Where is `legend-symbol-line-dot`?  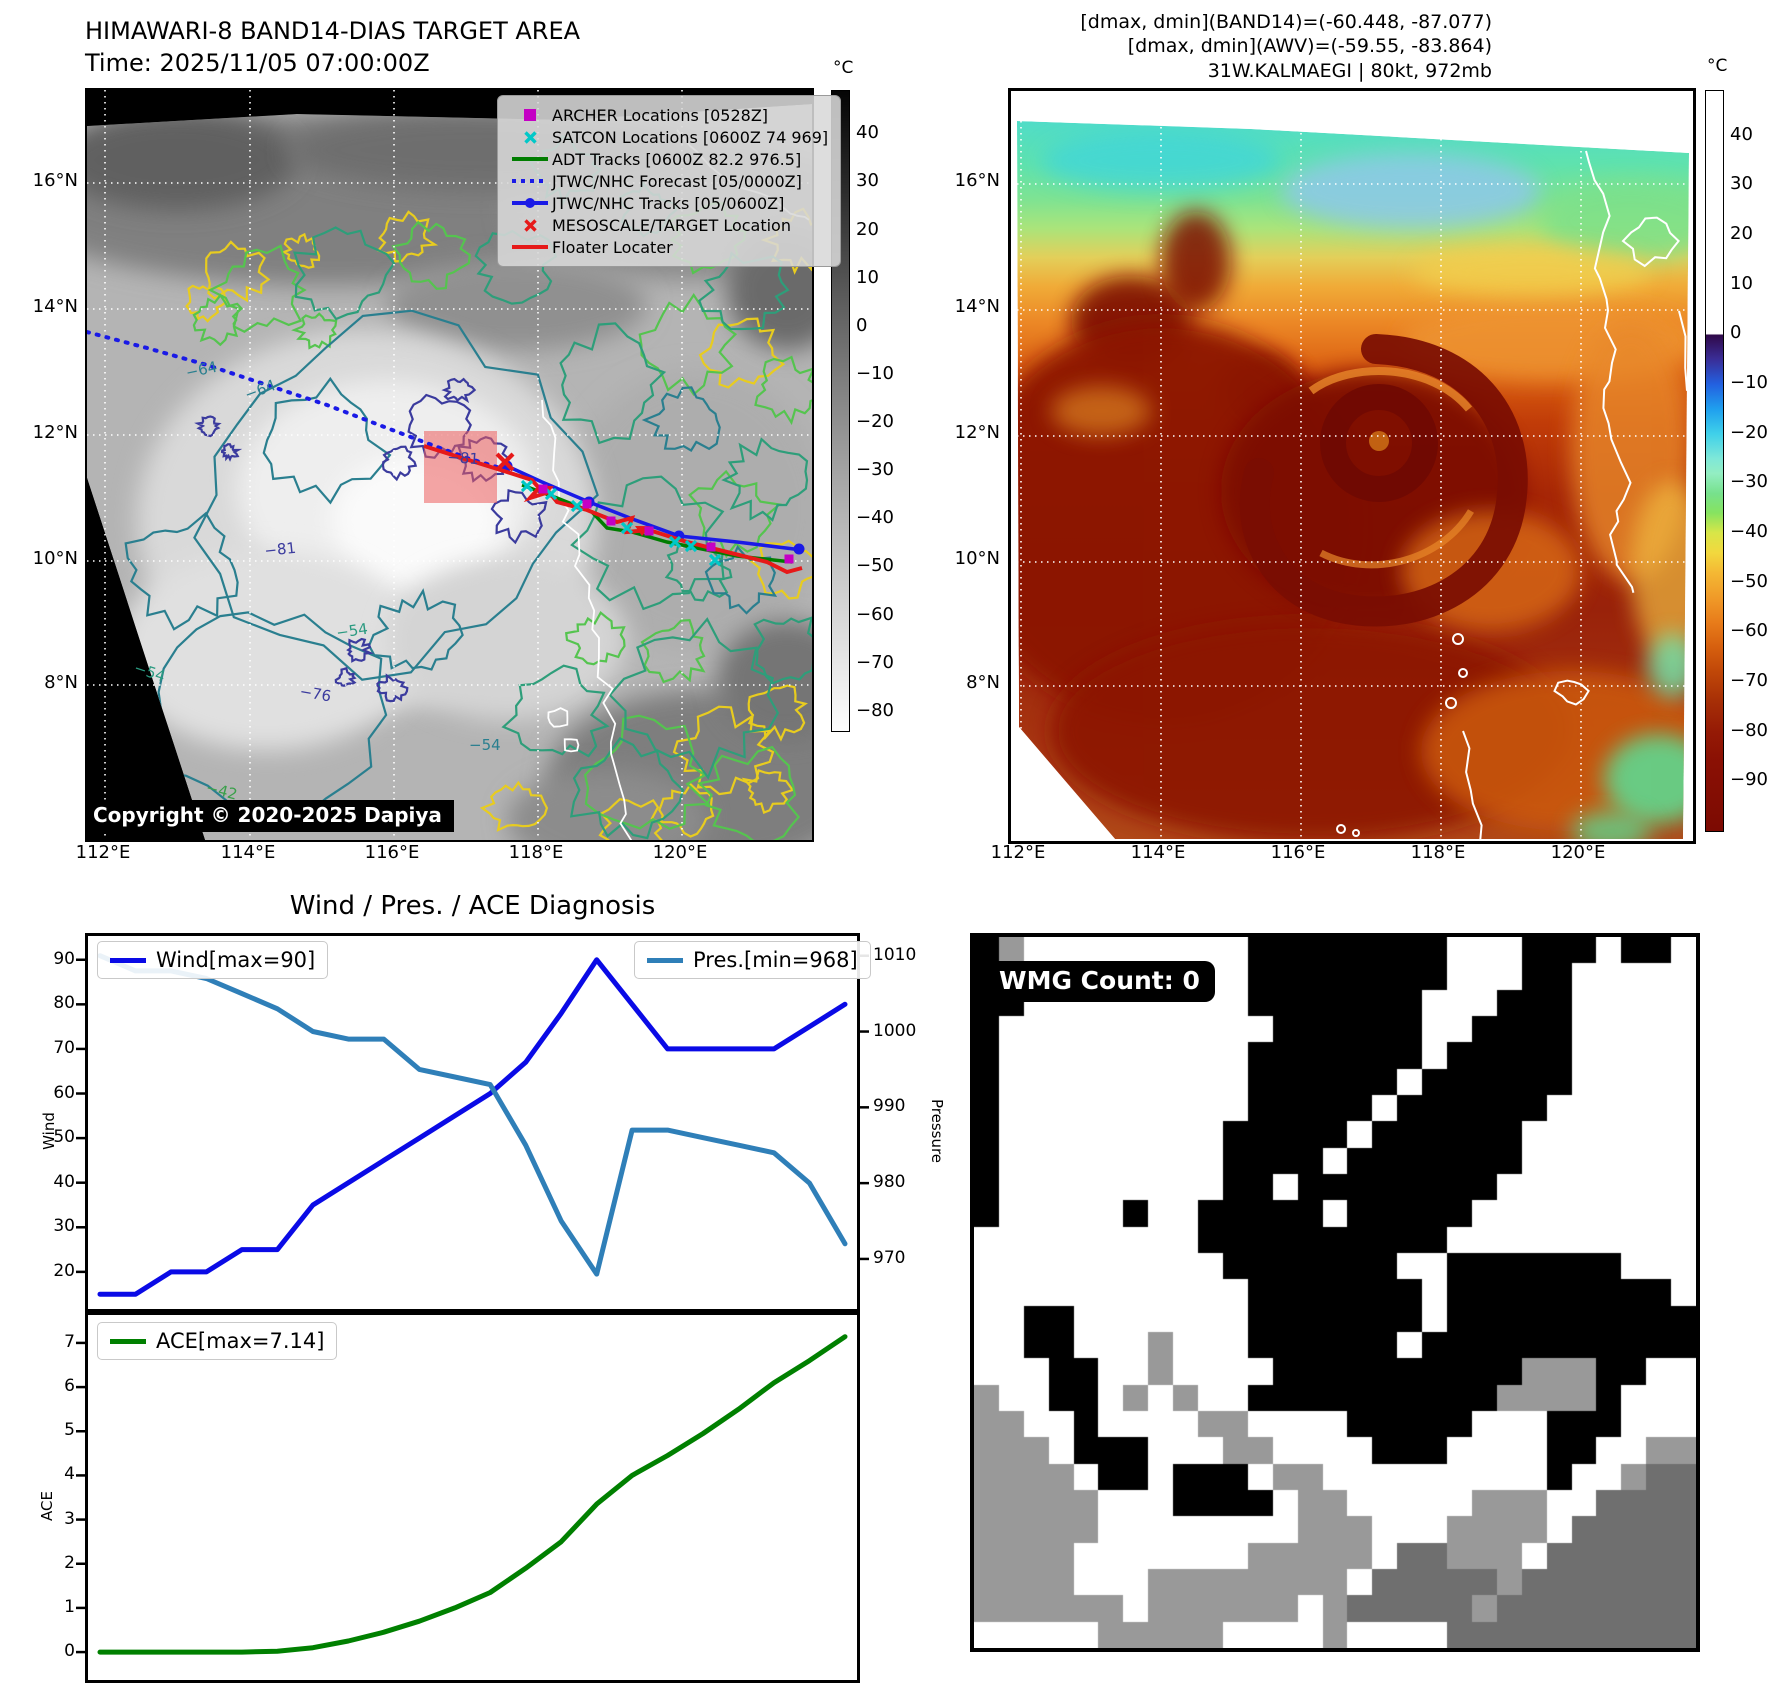 legend-symbol-line-dot is located at coordinates (530, 203).